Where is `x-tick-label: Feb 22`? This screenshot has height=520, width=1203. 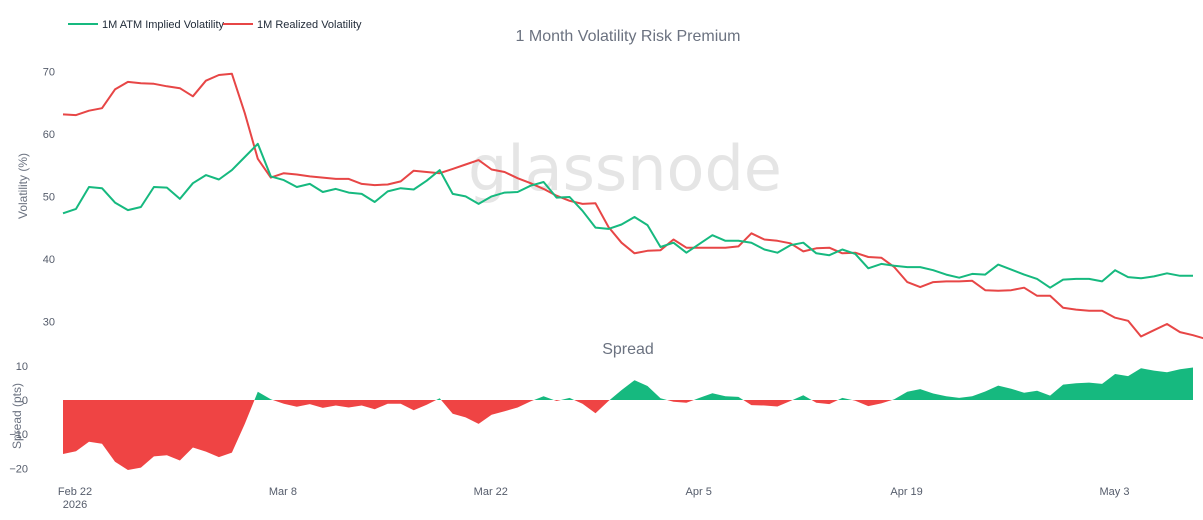
x-tick-label: Feb 22 is located at coordinates (75, 492).